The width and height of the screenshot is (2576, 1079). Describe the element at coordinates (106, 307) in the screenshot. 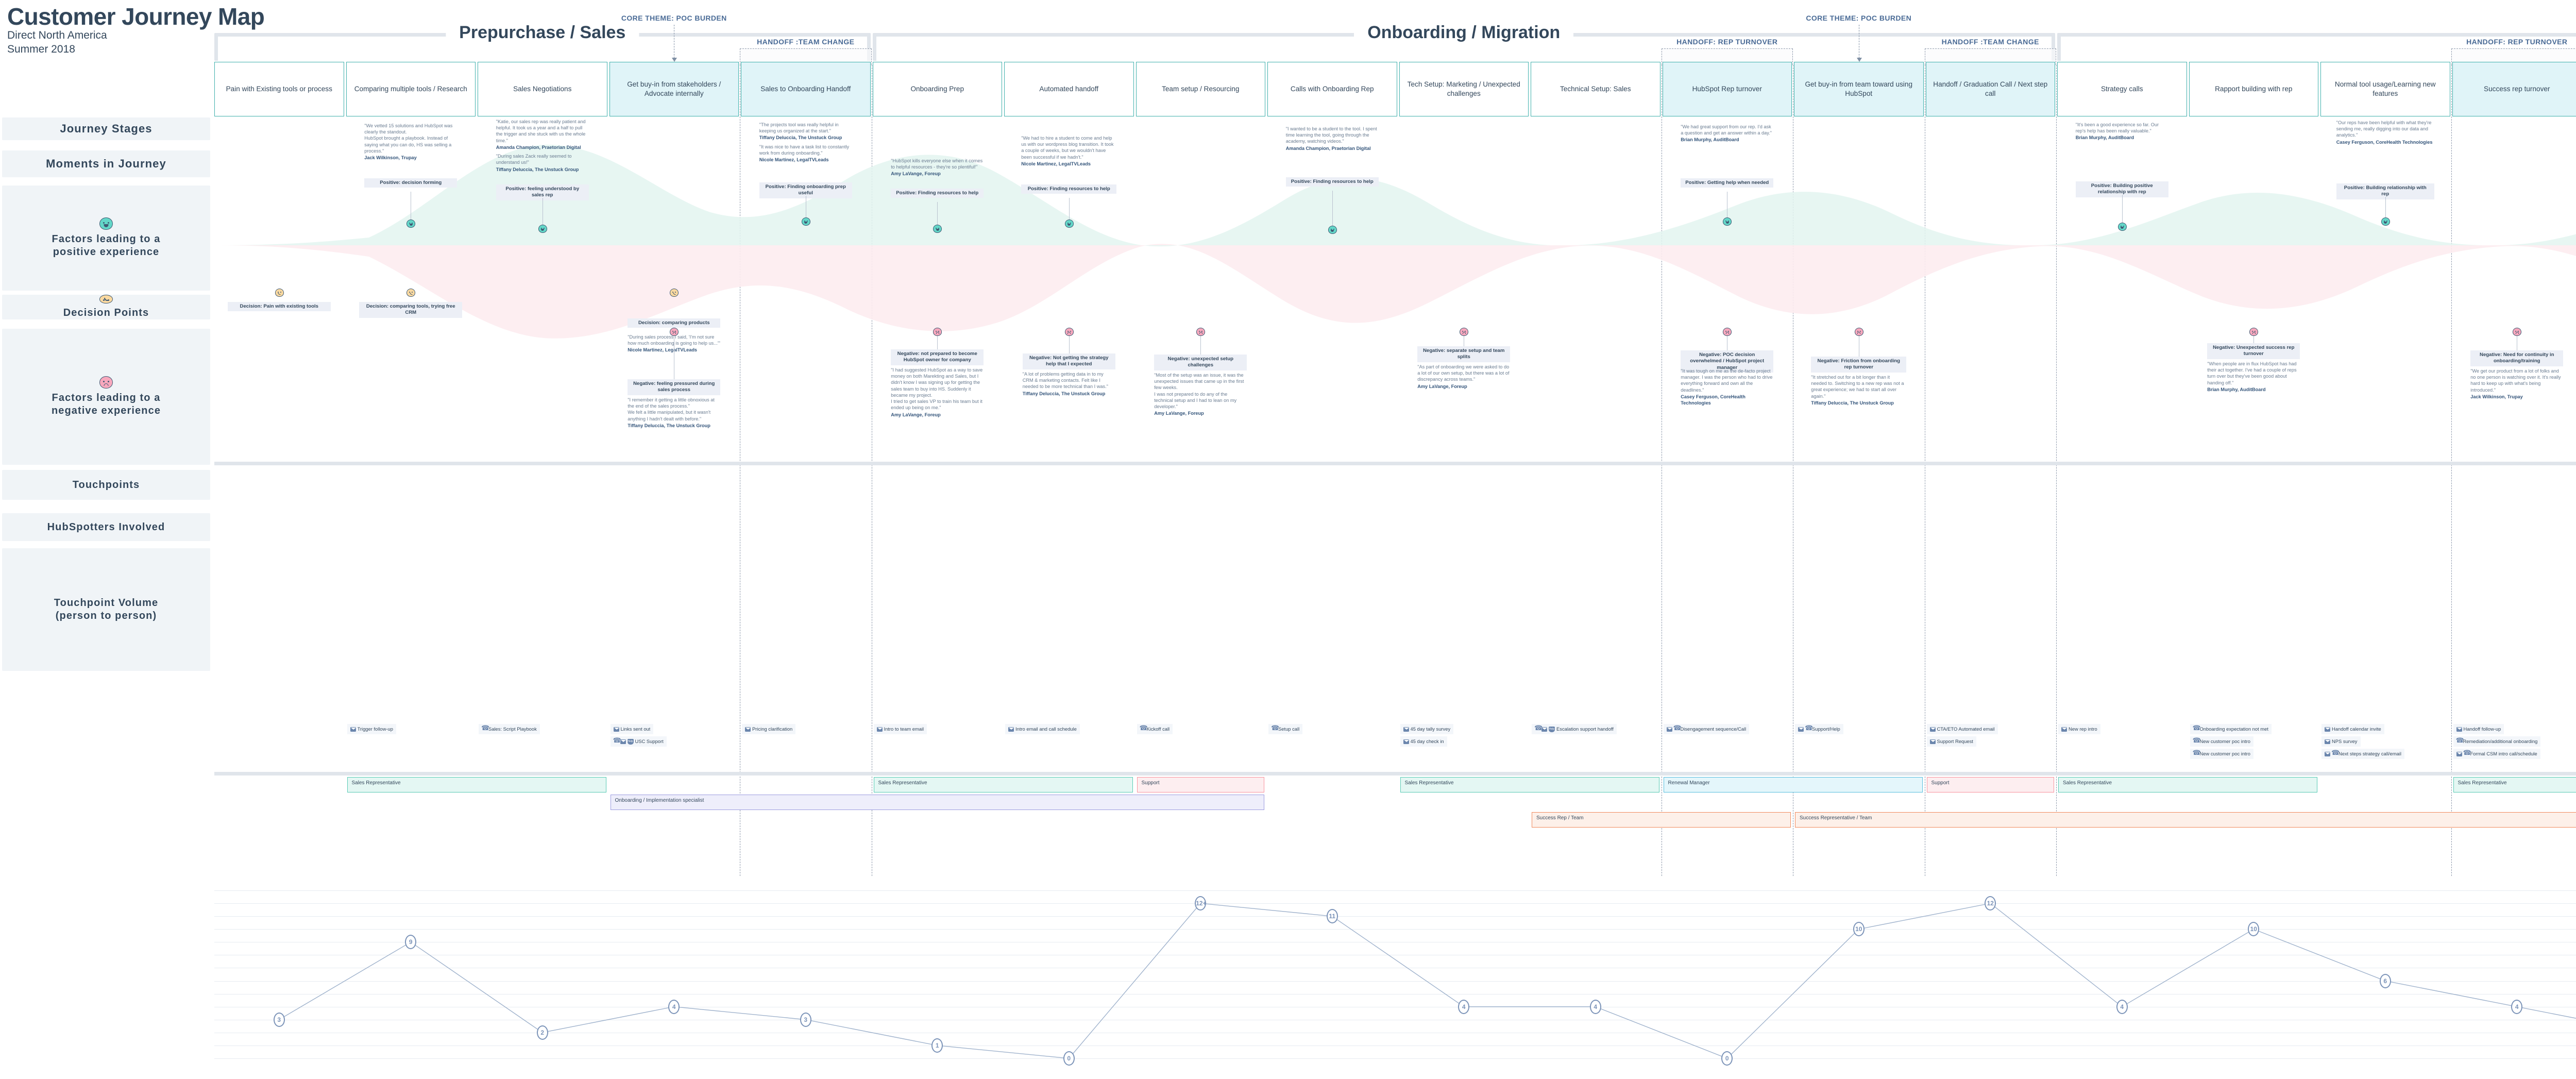

I see `row-label-decision-points: Decision Points` at that location.